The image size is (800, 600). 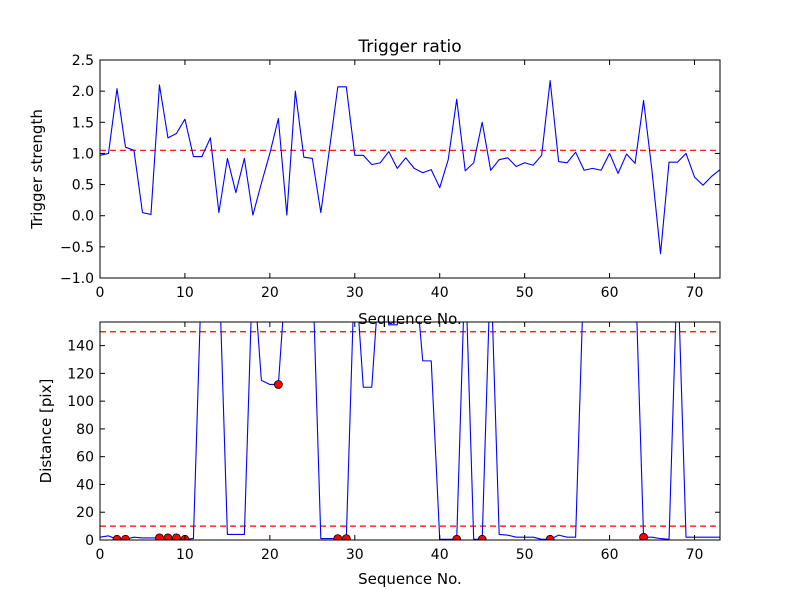 I want to click on distance-xtick-label: 0, so click(x=100, y=555).